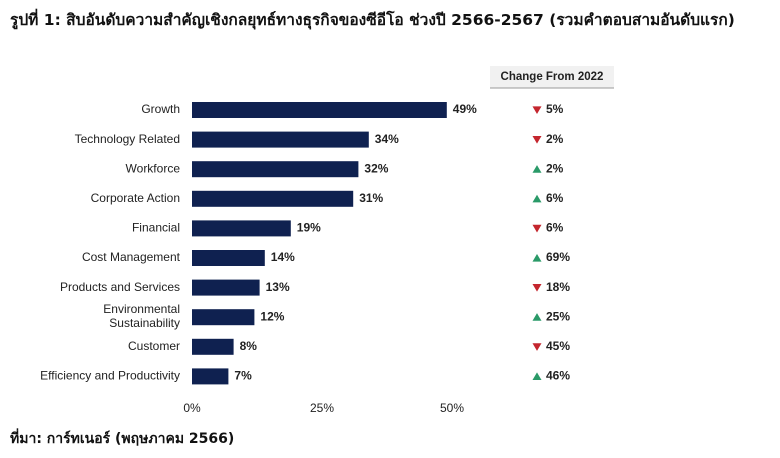 This screenshot has height=458, width=780. Describe the element at coordinates (272, 316) in the screenshot. I see `value-label: 12%` at that location.